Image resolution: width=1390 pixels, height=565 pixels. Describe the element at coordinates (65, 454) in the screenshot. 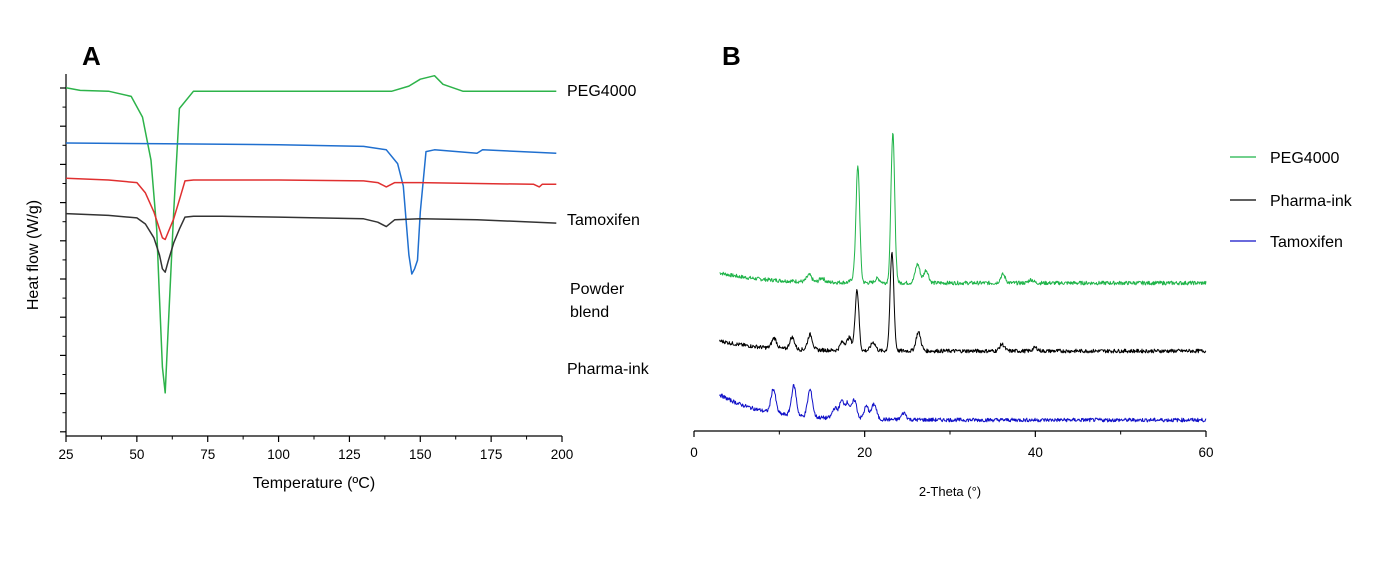

I see `dsc-x-tick-label: 25` at that location.